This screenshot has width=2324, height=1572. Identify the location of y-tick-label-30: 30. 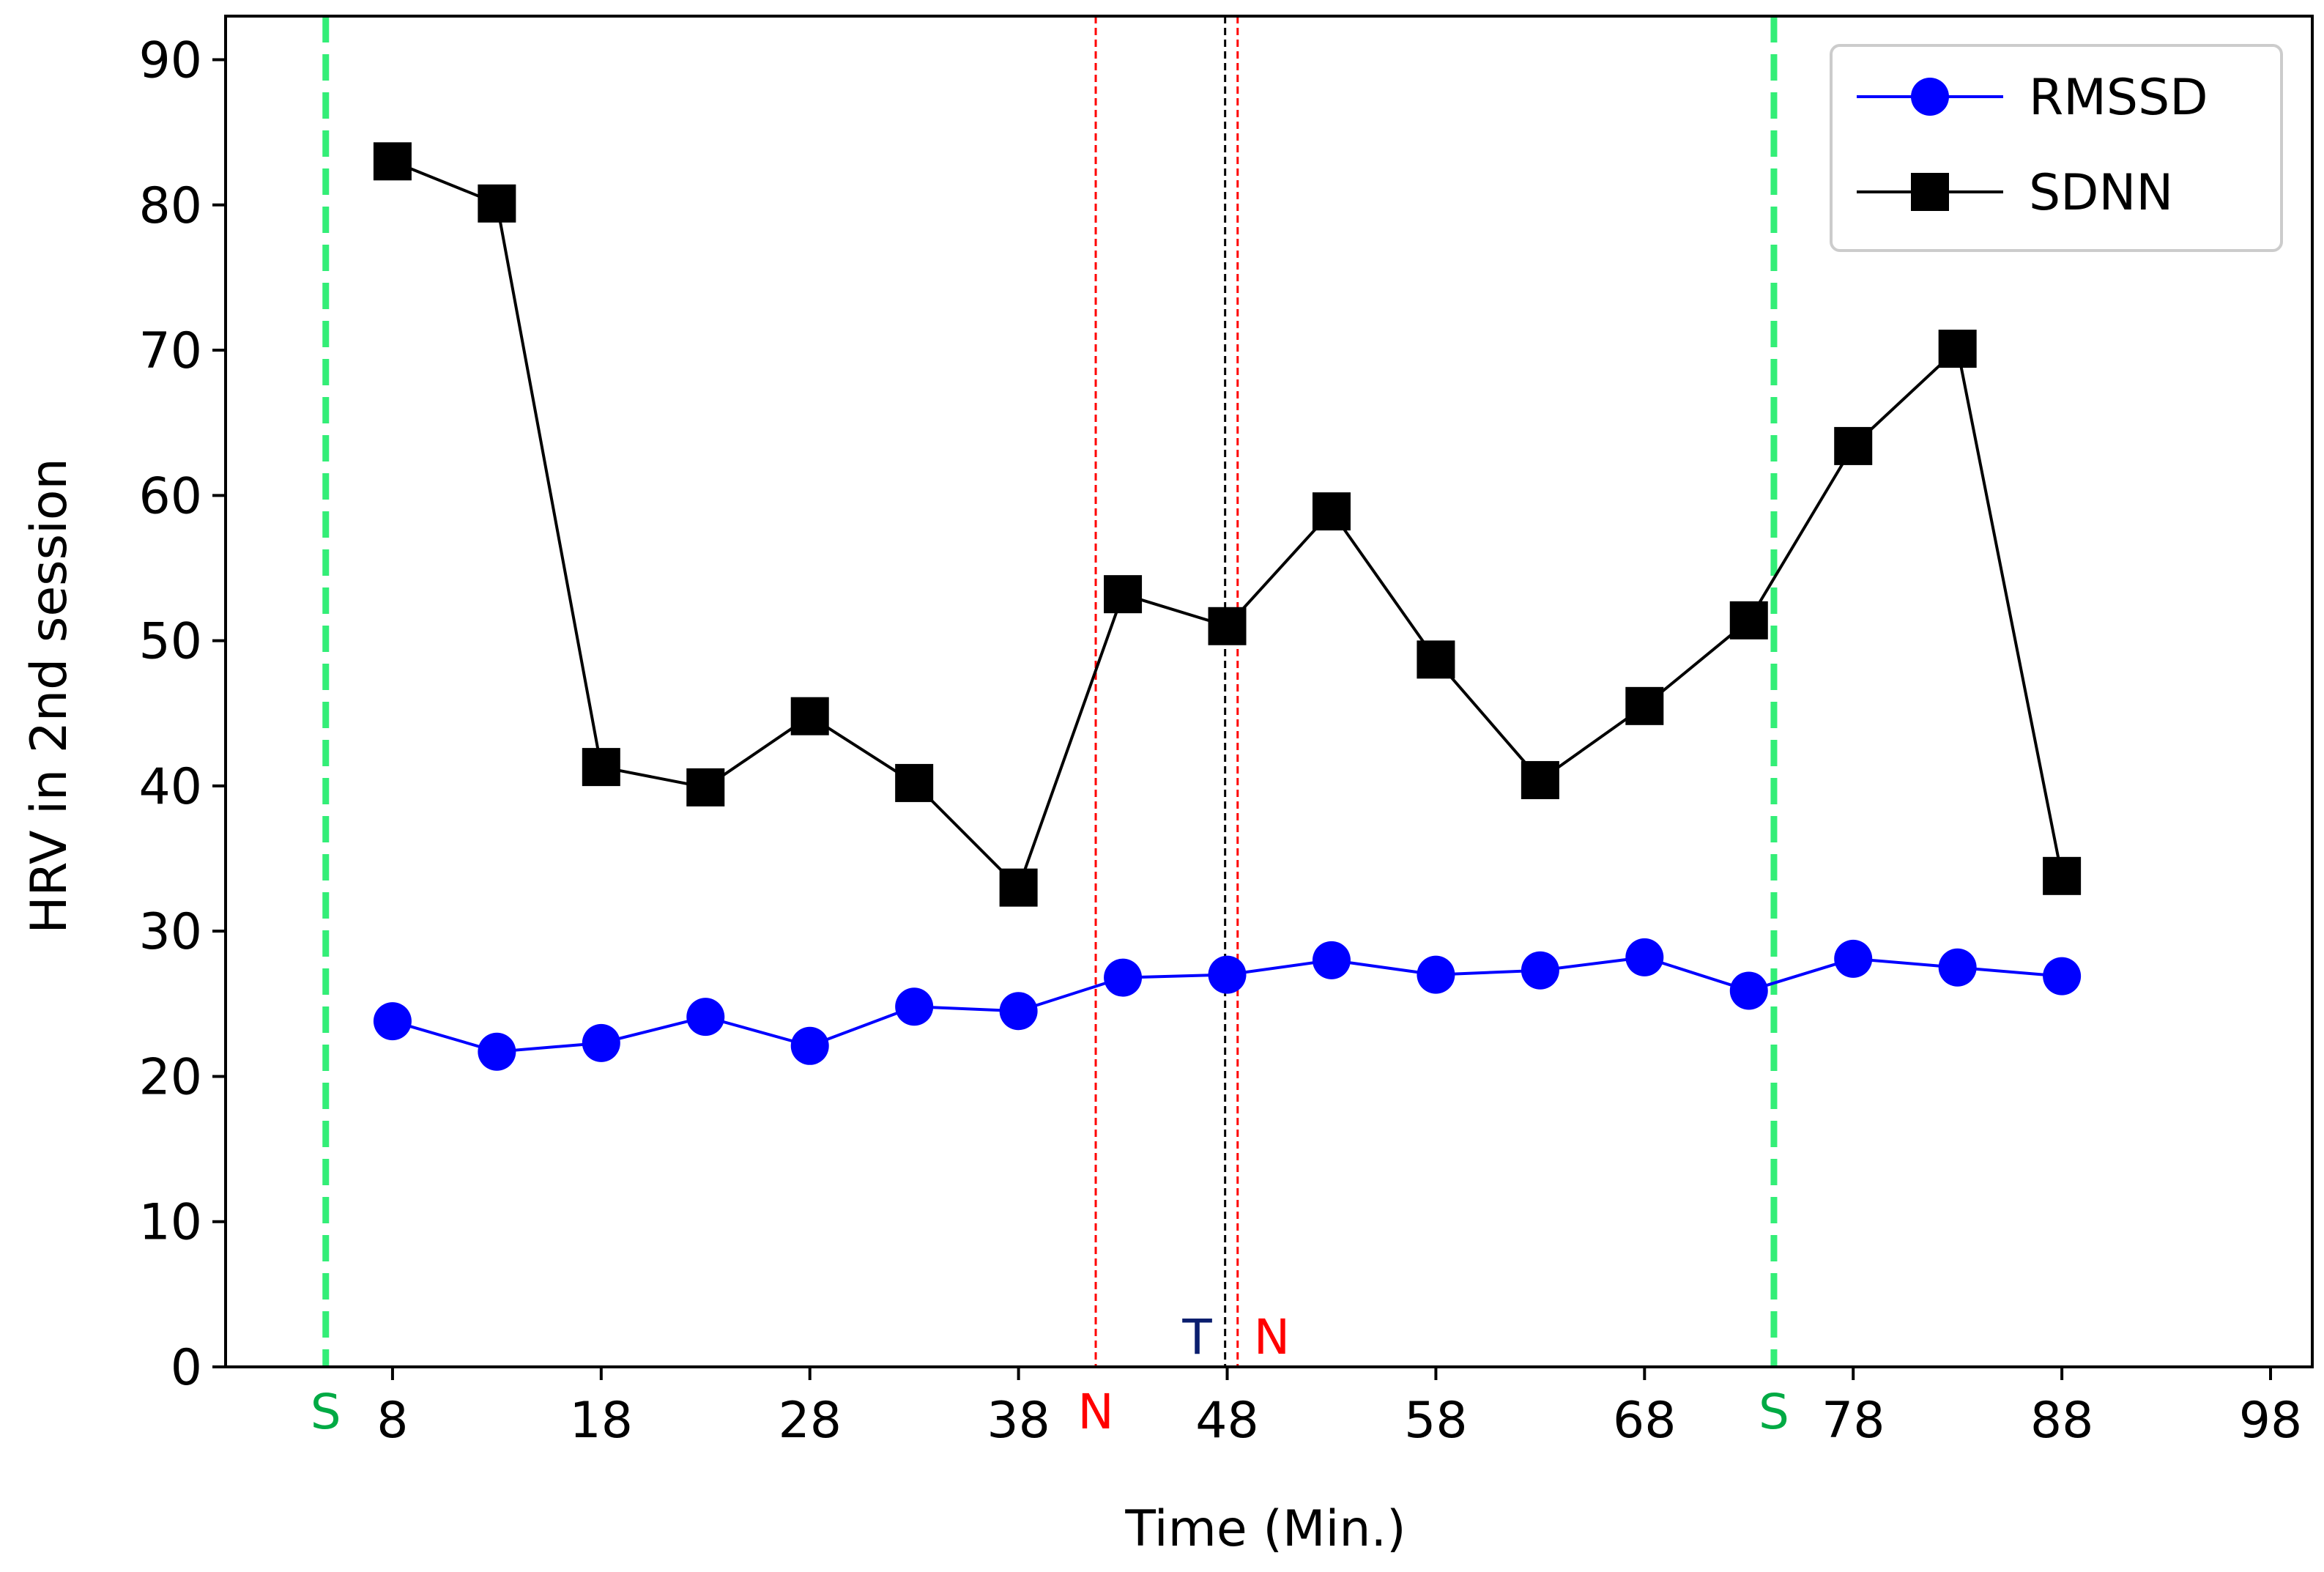
(170, 932).